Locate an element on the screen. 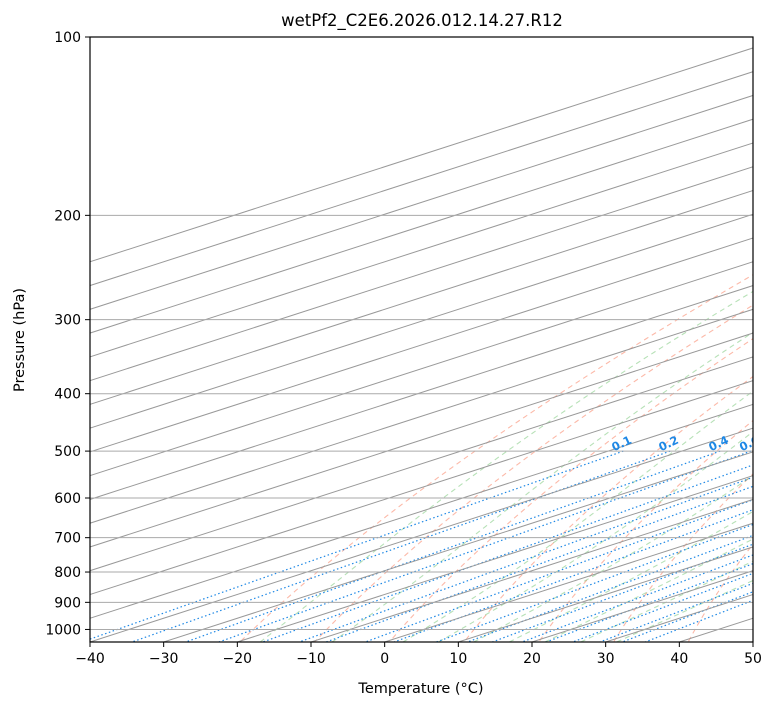 This screenshot has height=713, width=775. x-tick-label: 50 is located at coordinates (753, 659).